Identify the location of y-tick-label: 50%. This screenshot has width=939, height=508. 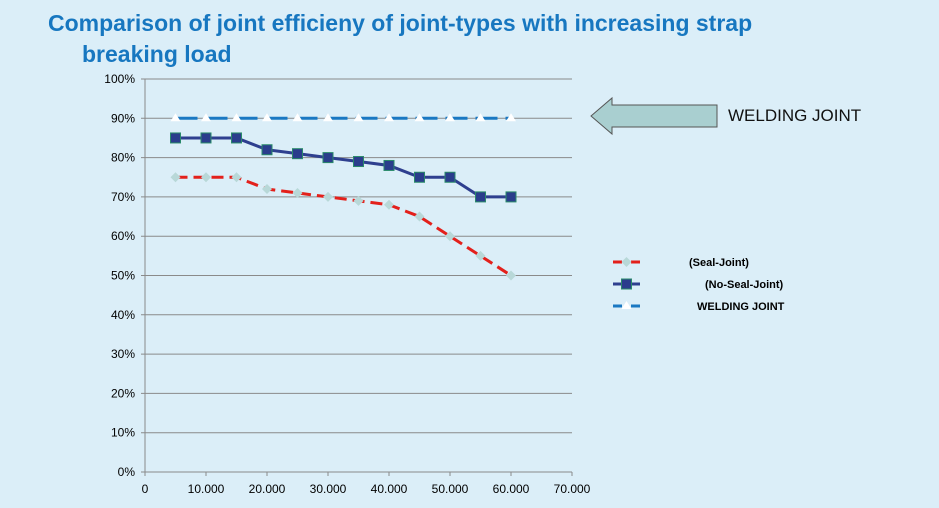
(123, 276).